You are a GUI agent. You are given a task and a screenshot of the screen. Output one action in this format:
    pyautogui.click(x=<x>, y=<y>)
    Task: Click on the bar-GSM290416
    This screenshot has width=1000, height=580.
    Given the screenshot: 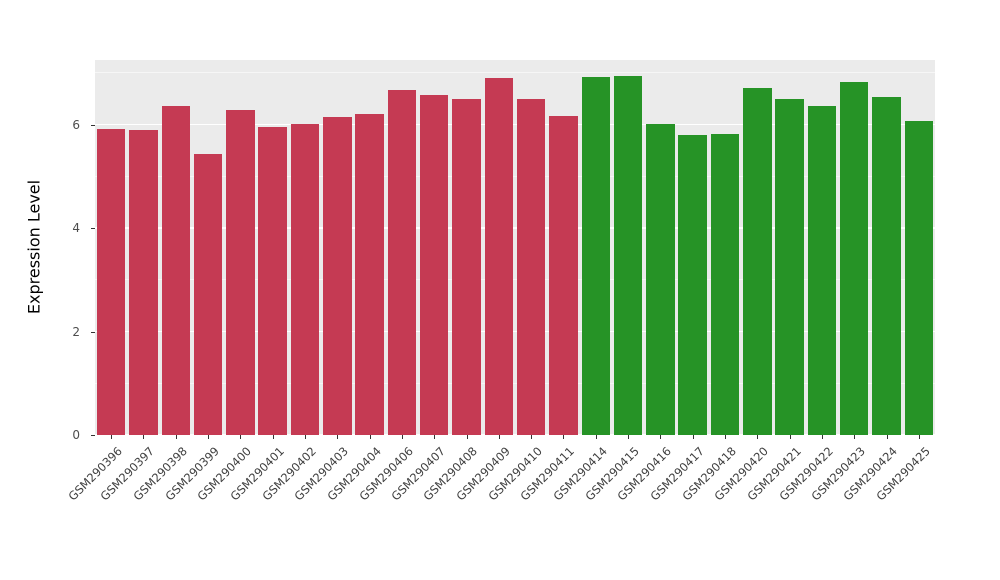 What is the action you would take?
    pyautogui.click(x=660, y=279)
    